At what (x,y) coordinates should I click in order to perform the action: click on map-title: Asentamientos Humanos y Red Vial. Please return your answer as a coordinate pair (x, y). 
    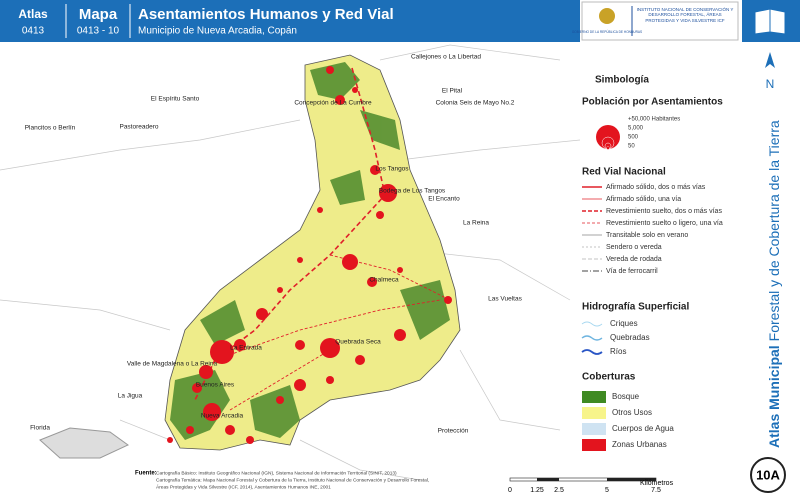
    Looking at the image, I should click on (266, 14).